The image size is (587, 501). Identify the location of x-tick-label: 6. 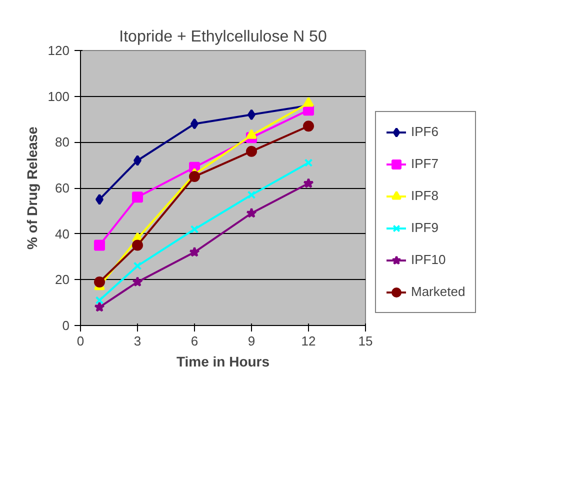
(194, 341).